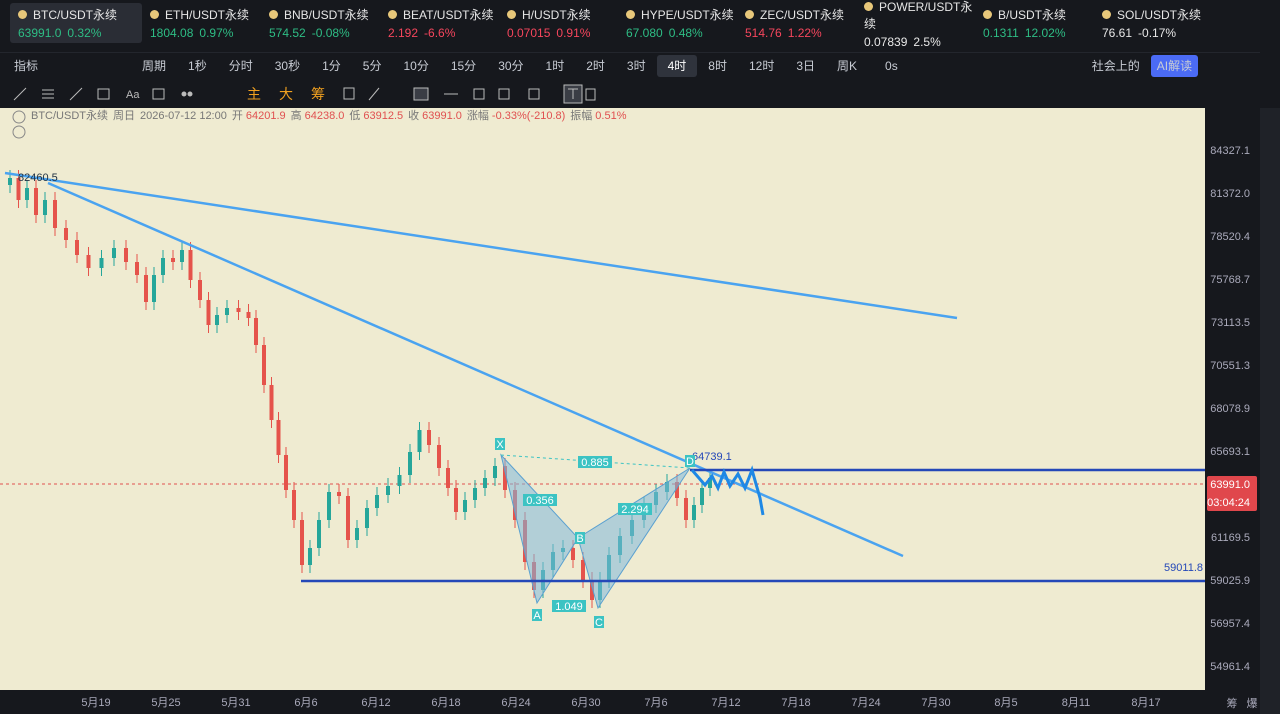  I want to click on price-label: 81372.0, so click(1230, 194).